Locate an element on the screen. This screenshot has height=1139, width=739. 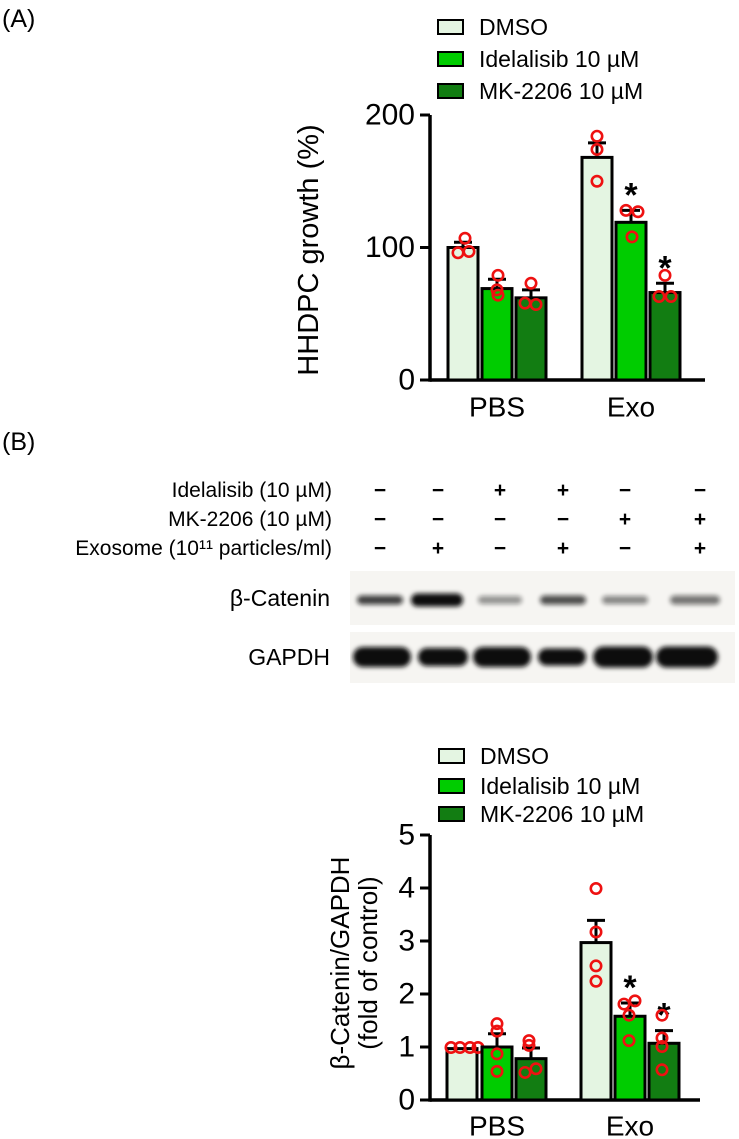
y-axis-title: HHDPC growth (%) is located at coordinates (309, 249).